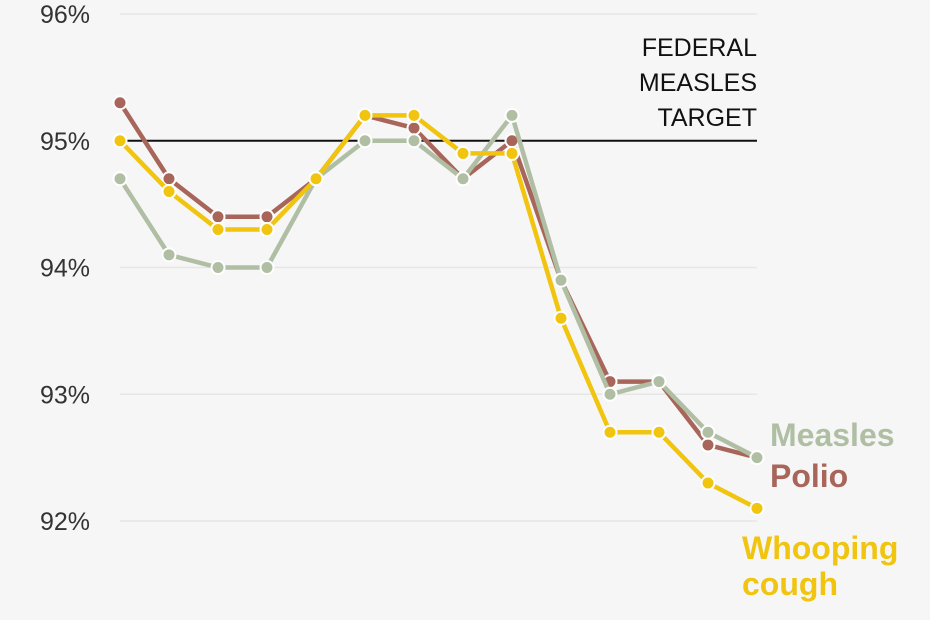 The image size is (930, 620). Describe the element at coordinates (820, 548) in the screenshot. I see `series-label: Whooping` at that location.